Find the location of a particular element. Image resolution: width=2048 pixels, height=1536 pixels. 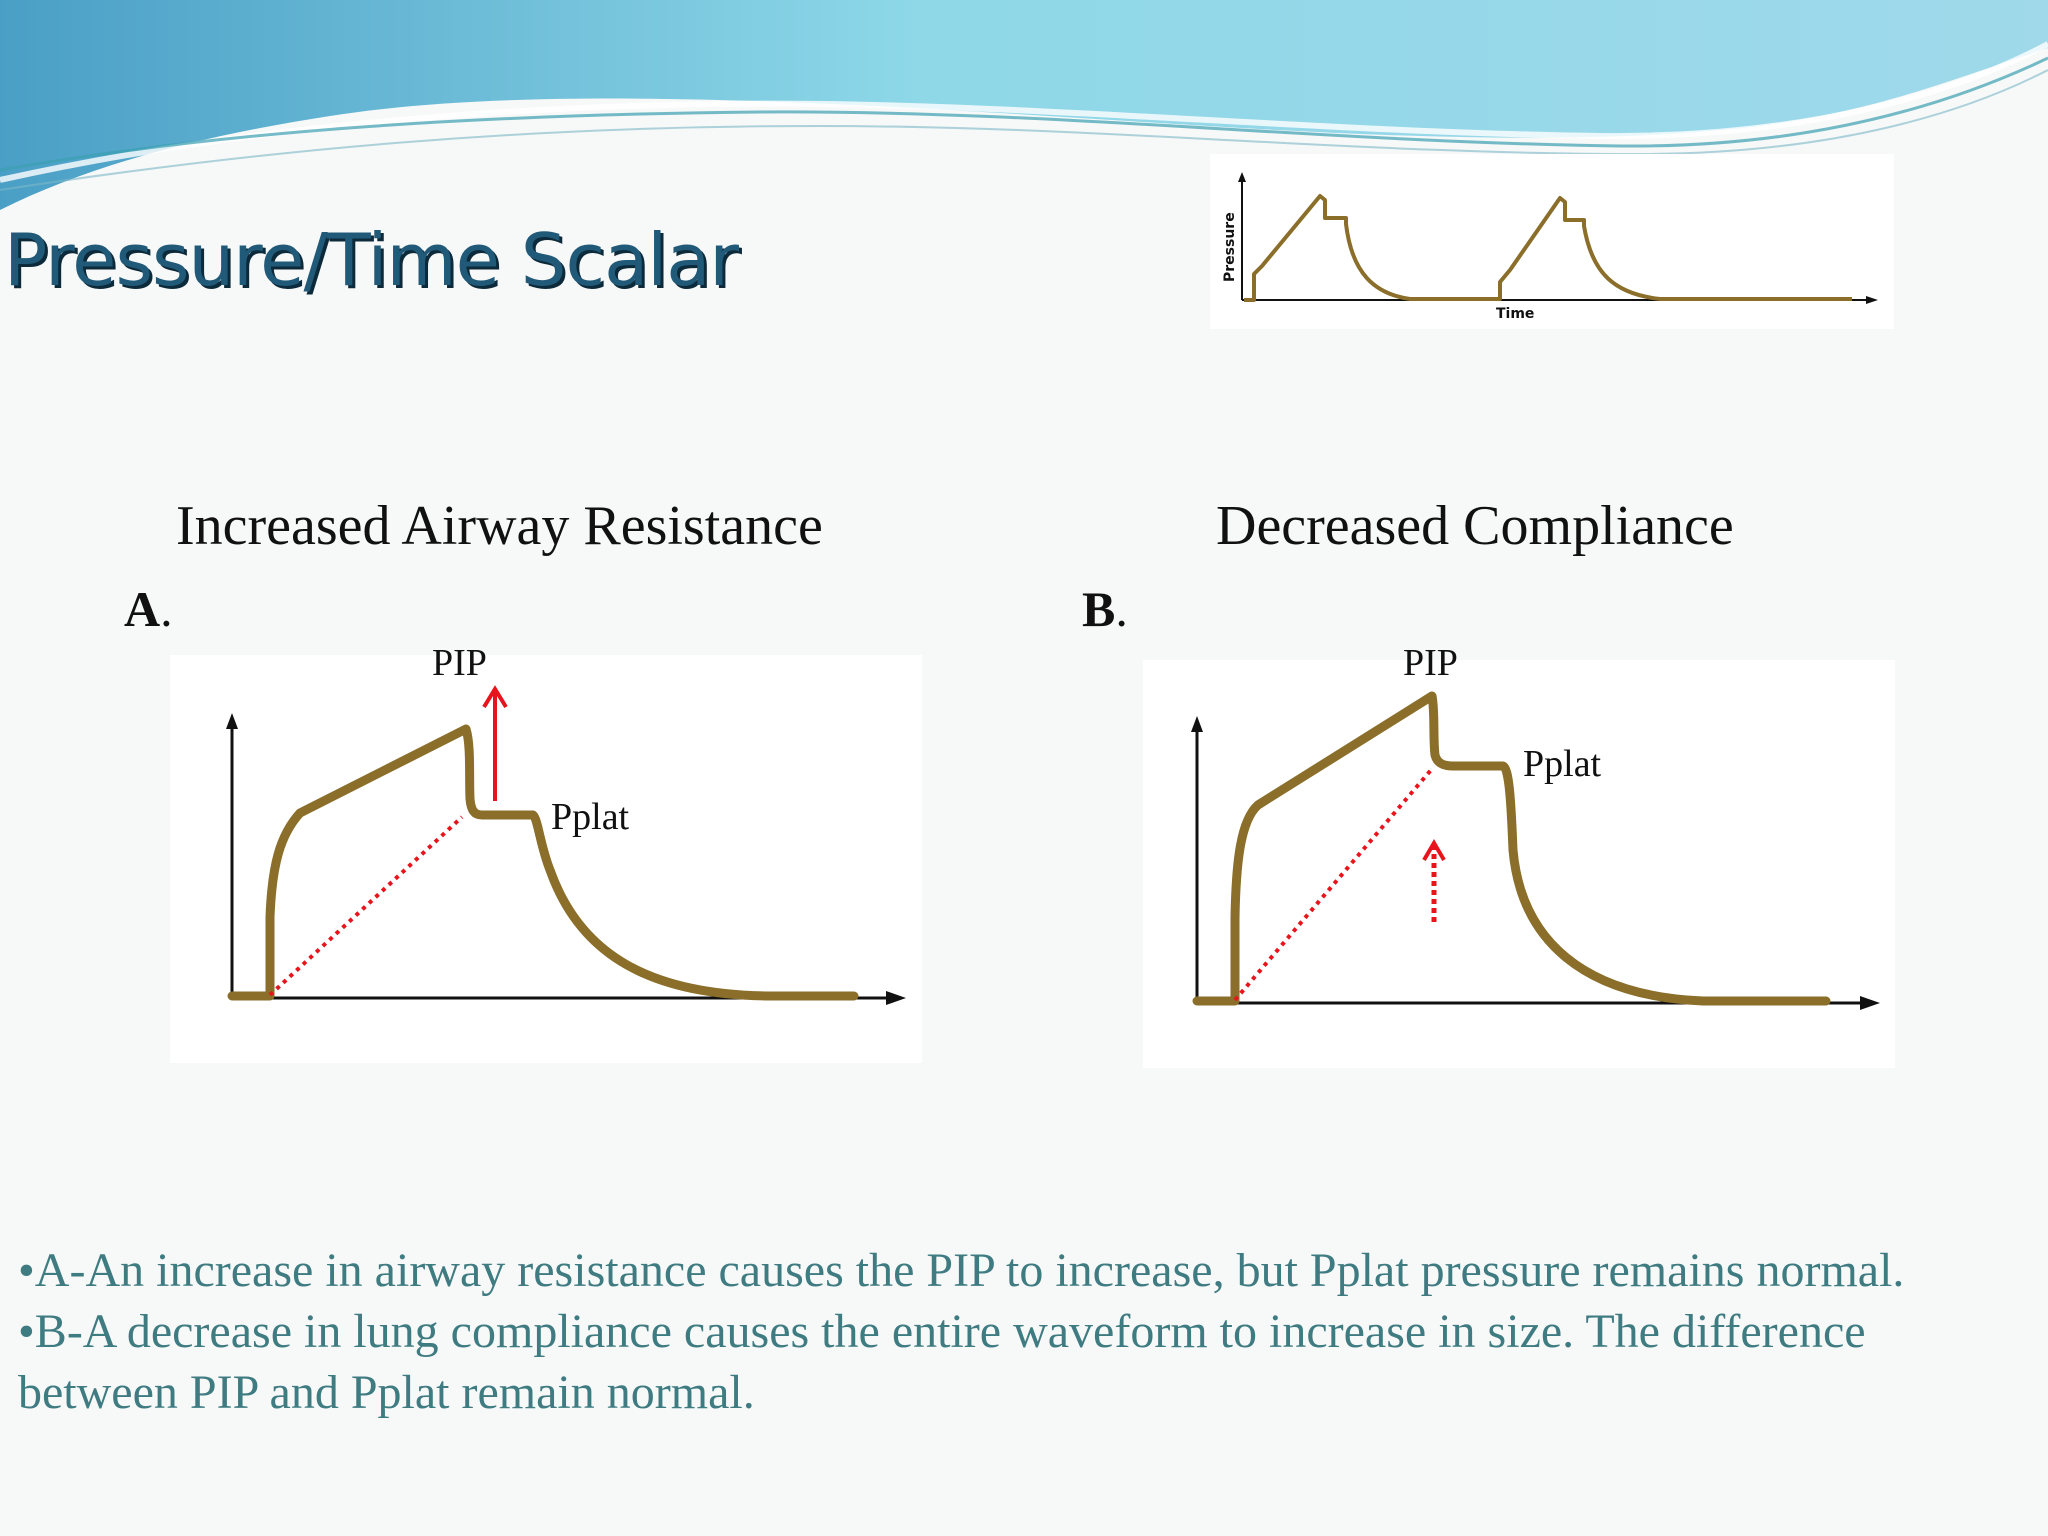

y-axis-label: Pressure is located at coordinates (1230, 247).